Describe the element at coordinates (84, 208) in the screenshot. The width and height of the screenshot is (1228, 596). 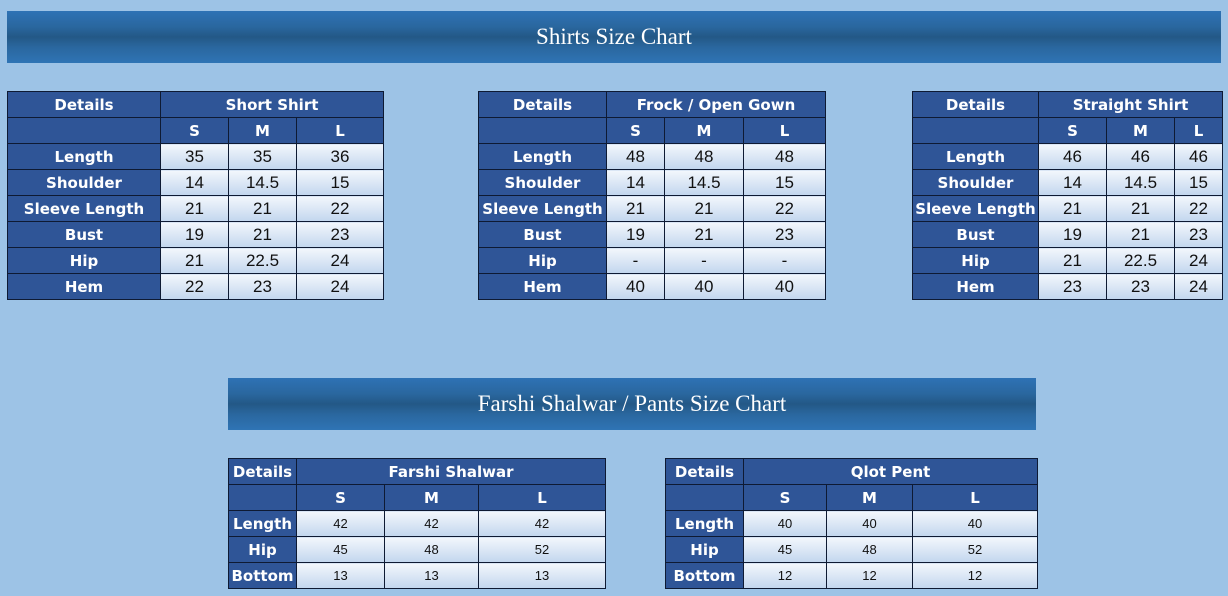
I see `measurement-label: Sleeve Length` at that location.